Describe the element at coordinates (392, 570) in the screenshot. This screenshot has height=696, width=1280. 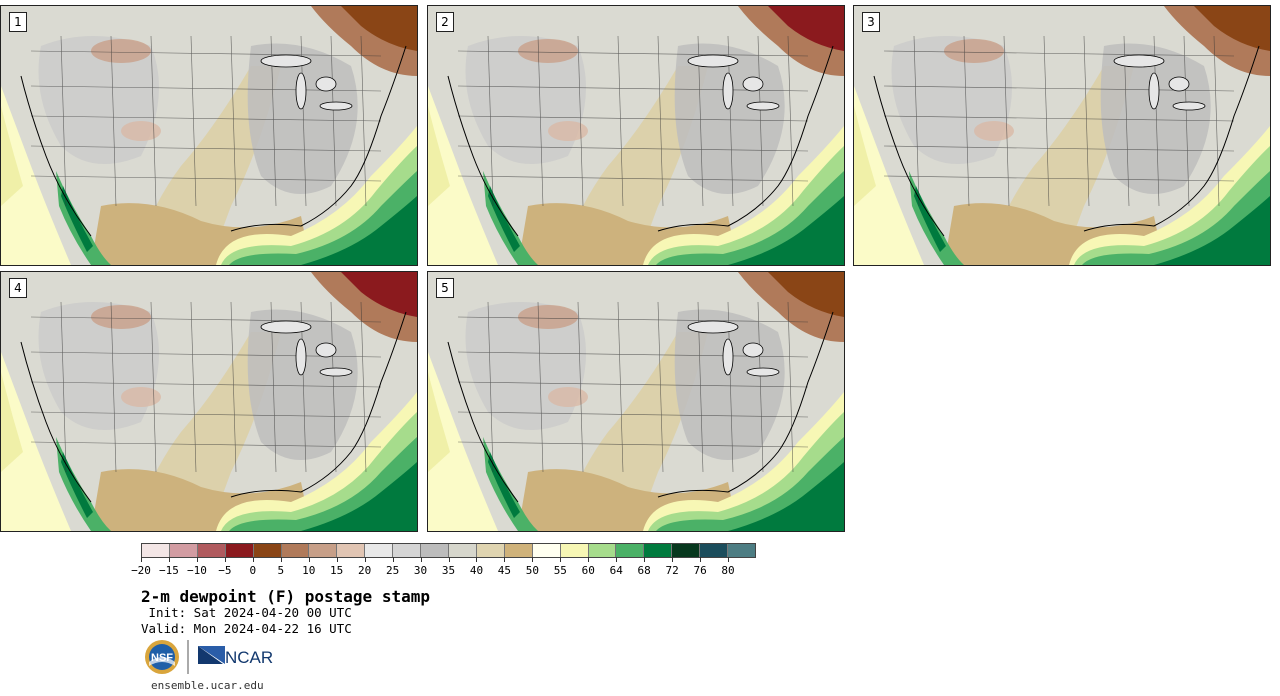
I see `colorbar-tick-label: 25` at that location.